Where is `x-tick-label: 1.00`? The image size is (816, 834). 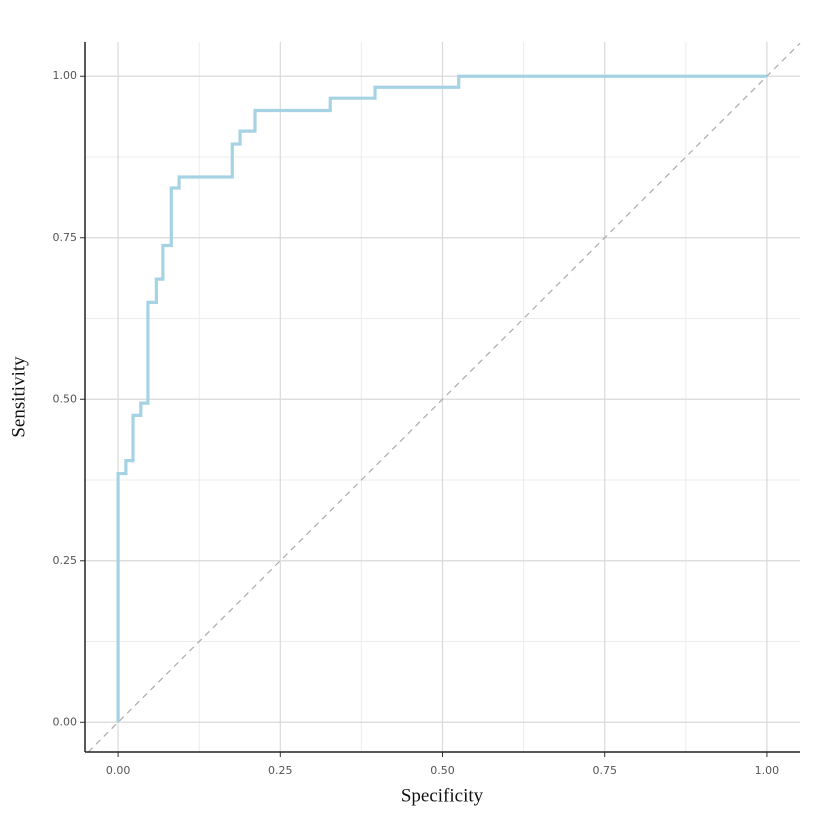
x-tick-label: 1.00 is located at coordinates (767, 770).